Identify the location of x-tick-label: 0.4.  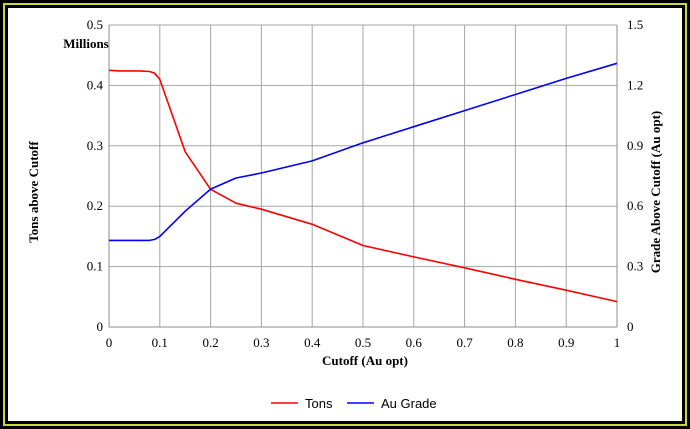
(312, 342).